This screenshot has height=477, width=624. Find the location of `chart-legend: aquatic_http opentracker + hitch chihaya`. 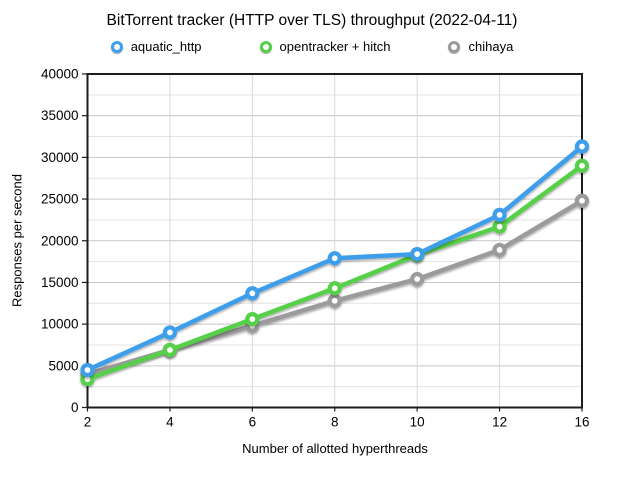

chart-legend: aquatic_http opentracker + hitch chihaya is located at coordinates (312, 46).